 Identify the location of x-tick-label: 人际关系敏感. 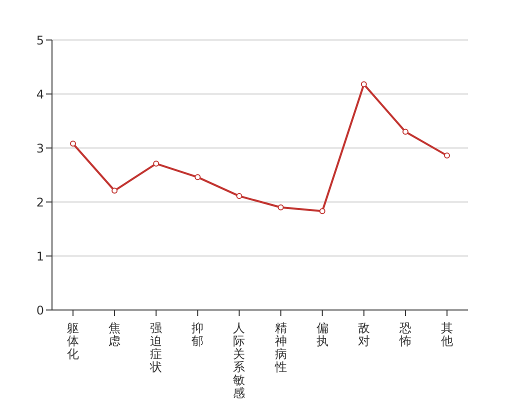
(239, 360).